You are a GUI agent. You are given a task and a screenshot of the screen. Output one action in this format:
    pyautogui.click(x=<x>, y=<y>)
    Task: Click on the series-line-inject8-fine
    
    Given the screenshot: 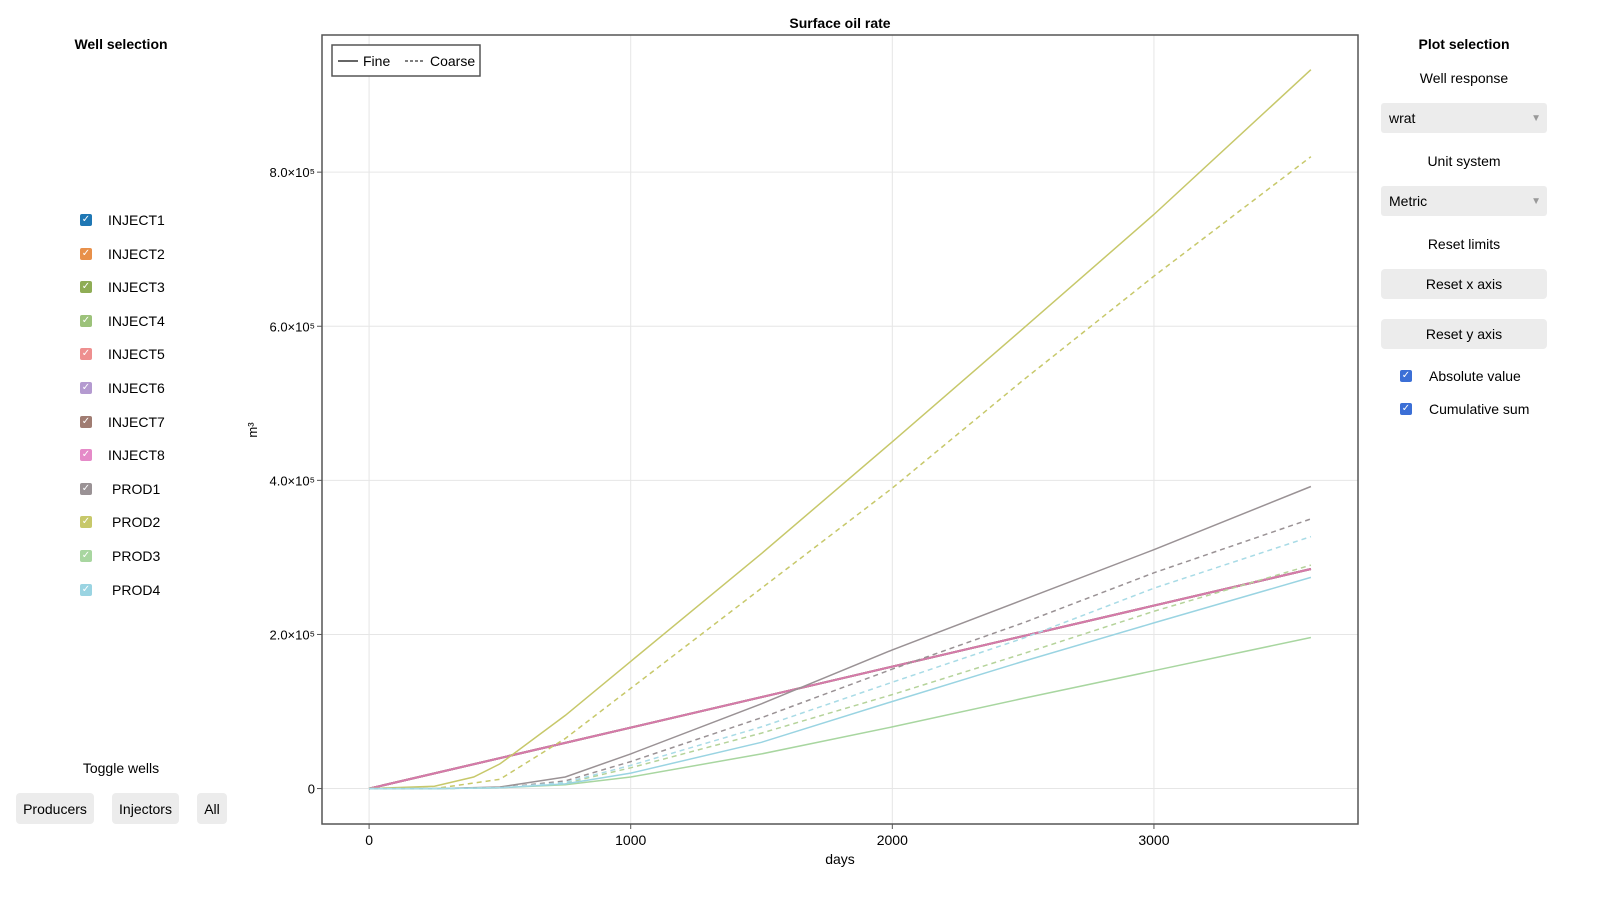 What is the action you would take?
    pyautogui.click(x=840, y=679)
    